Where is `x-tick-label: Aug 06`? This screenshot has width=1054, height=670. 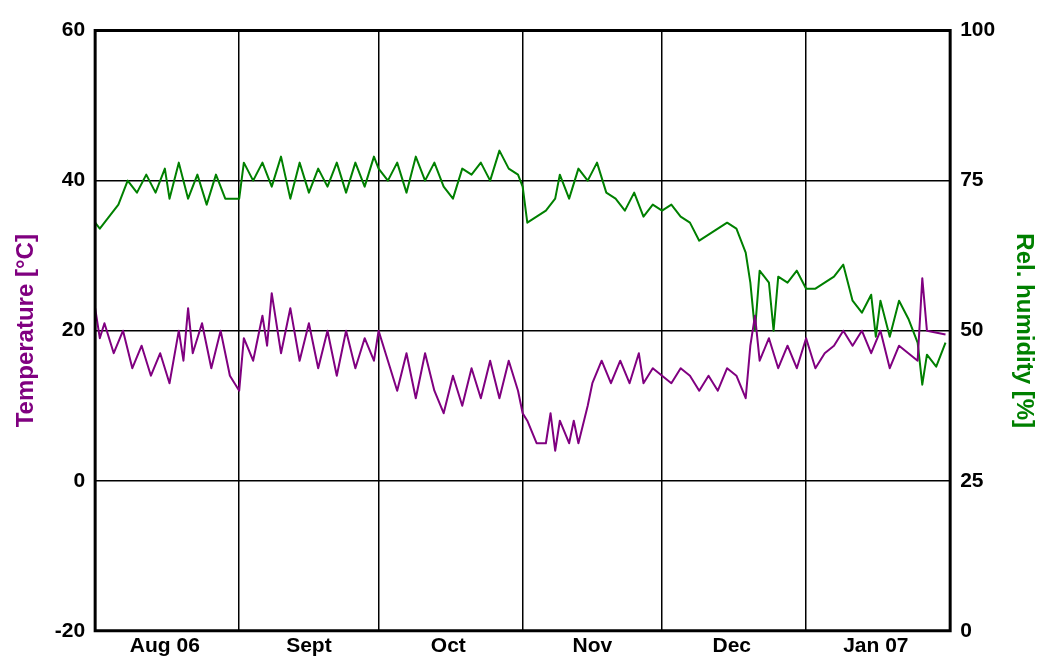 x-tick-label: Aug 06 is located at coordinates (164, 645).